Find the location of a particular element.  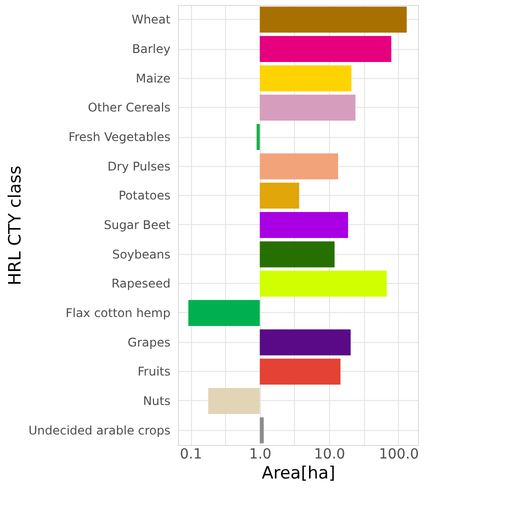

y-tick-label: Maize is located at coordinates (153, 78).